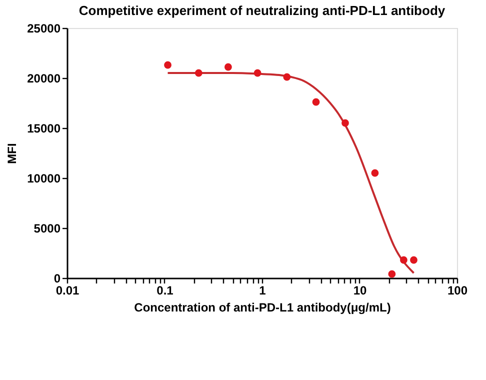 Image resolution: width=486 pixels, height=380 pixels. Describe the element at coordinates (44, 29) in the screenshot. I see `y-tick-label: 25000` at that location.